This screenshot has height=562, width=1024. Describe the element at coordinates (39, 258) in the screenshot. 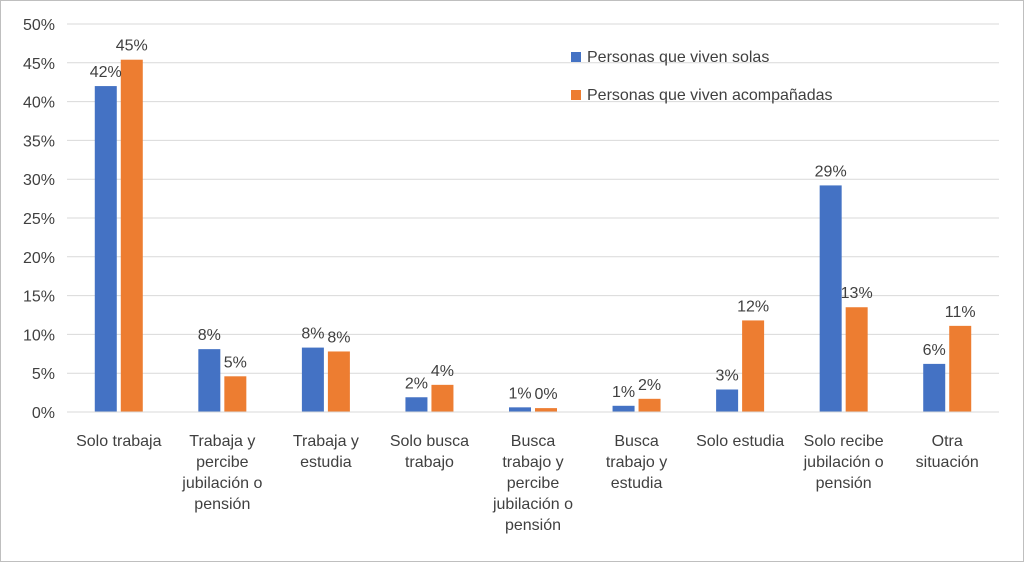

I see `y-tick-label: 20%` at that location.